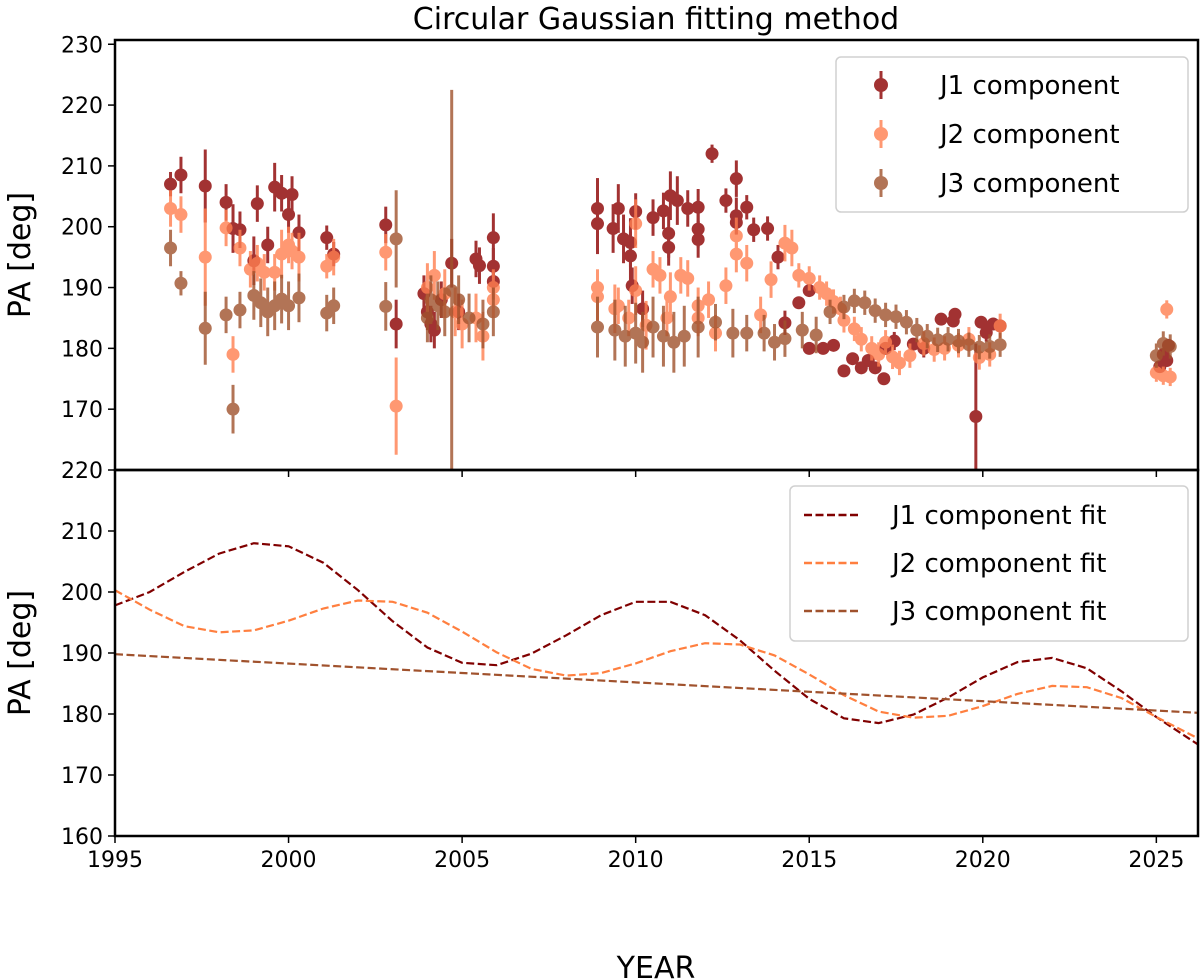 This screenshot has height=980, width=1200. I want to click on legend-label: J1 component fit, so click(998, 516).